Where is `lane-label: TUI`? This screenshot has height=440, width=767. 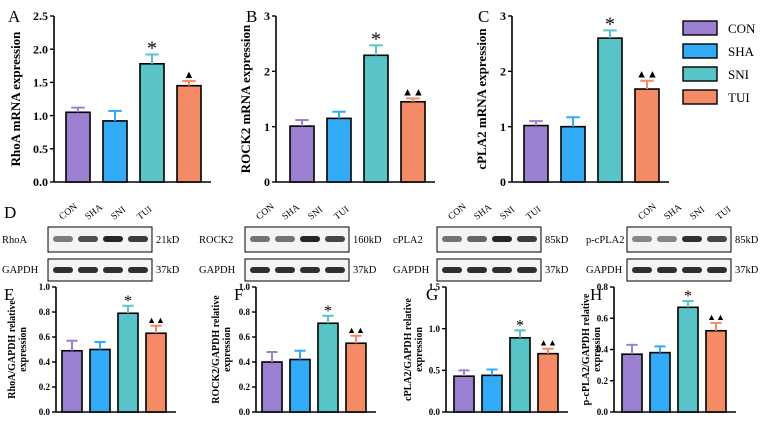 lane-label: TUI is located at coordinates (342, 214).